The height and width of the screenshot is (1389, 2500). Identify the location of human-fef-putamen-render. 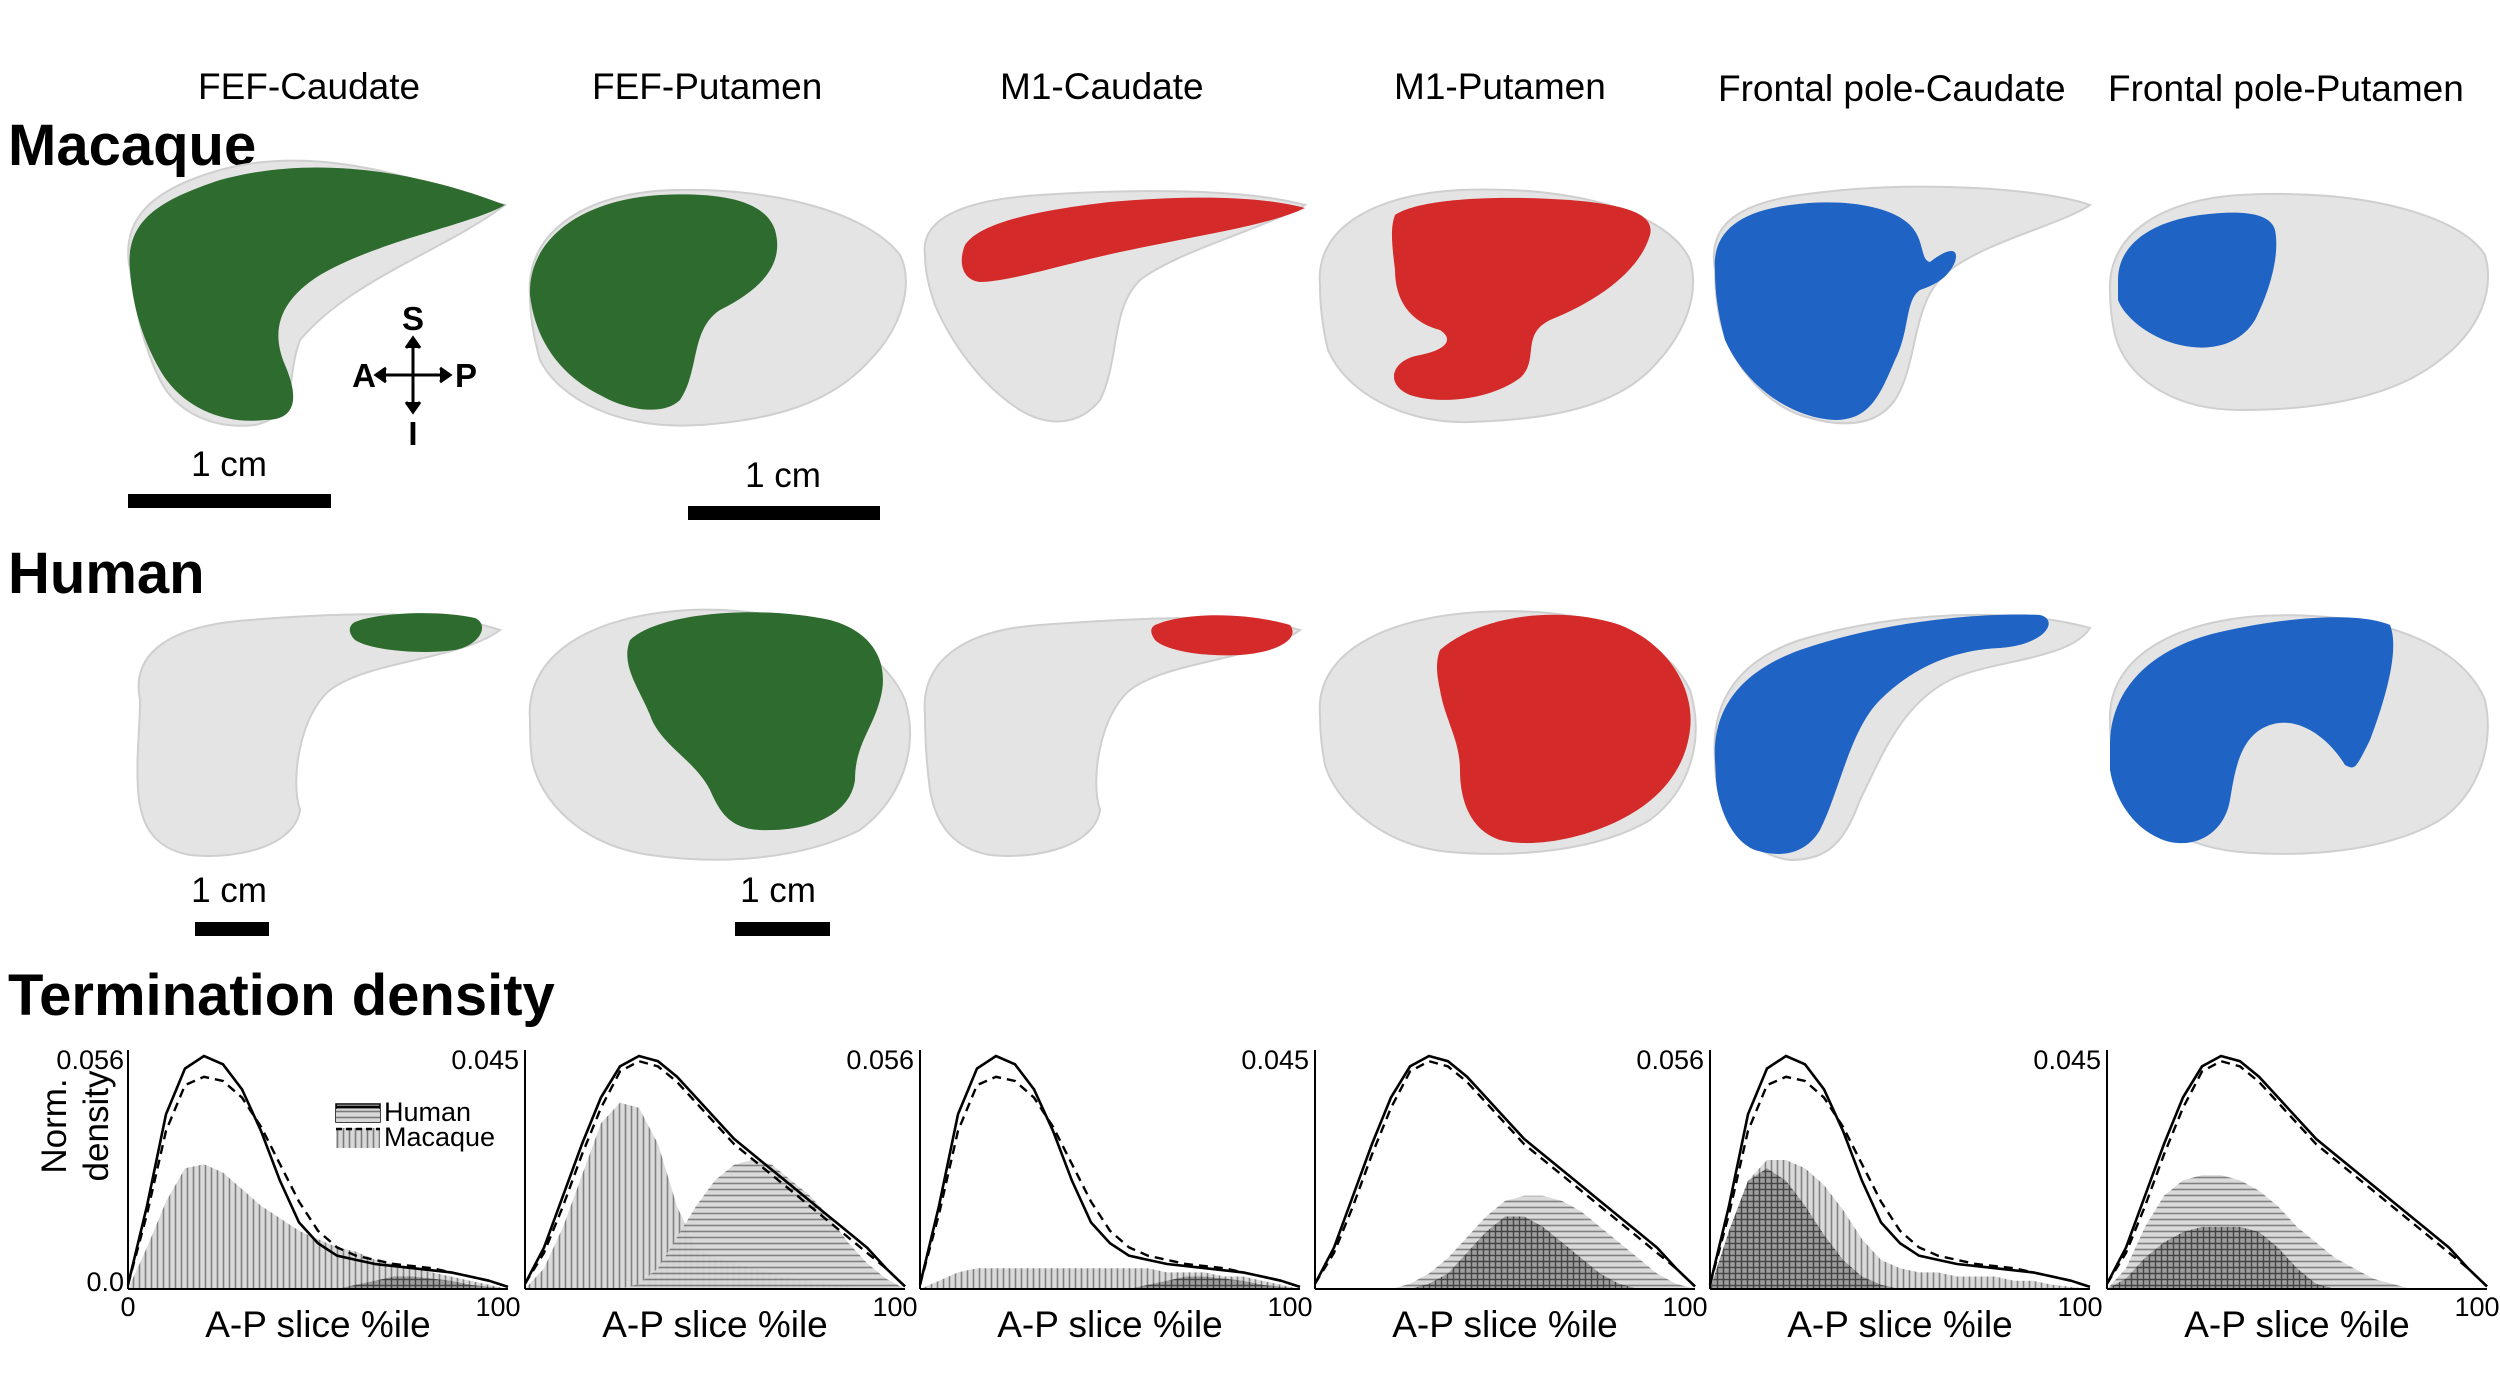
(719, 734).